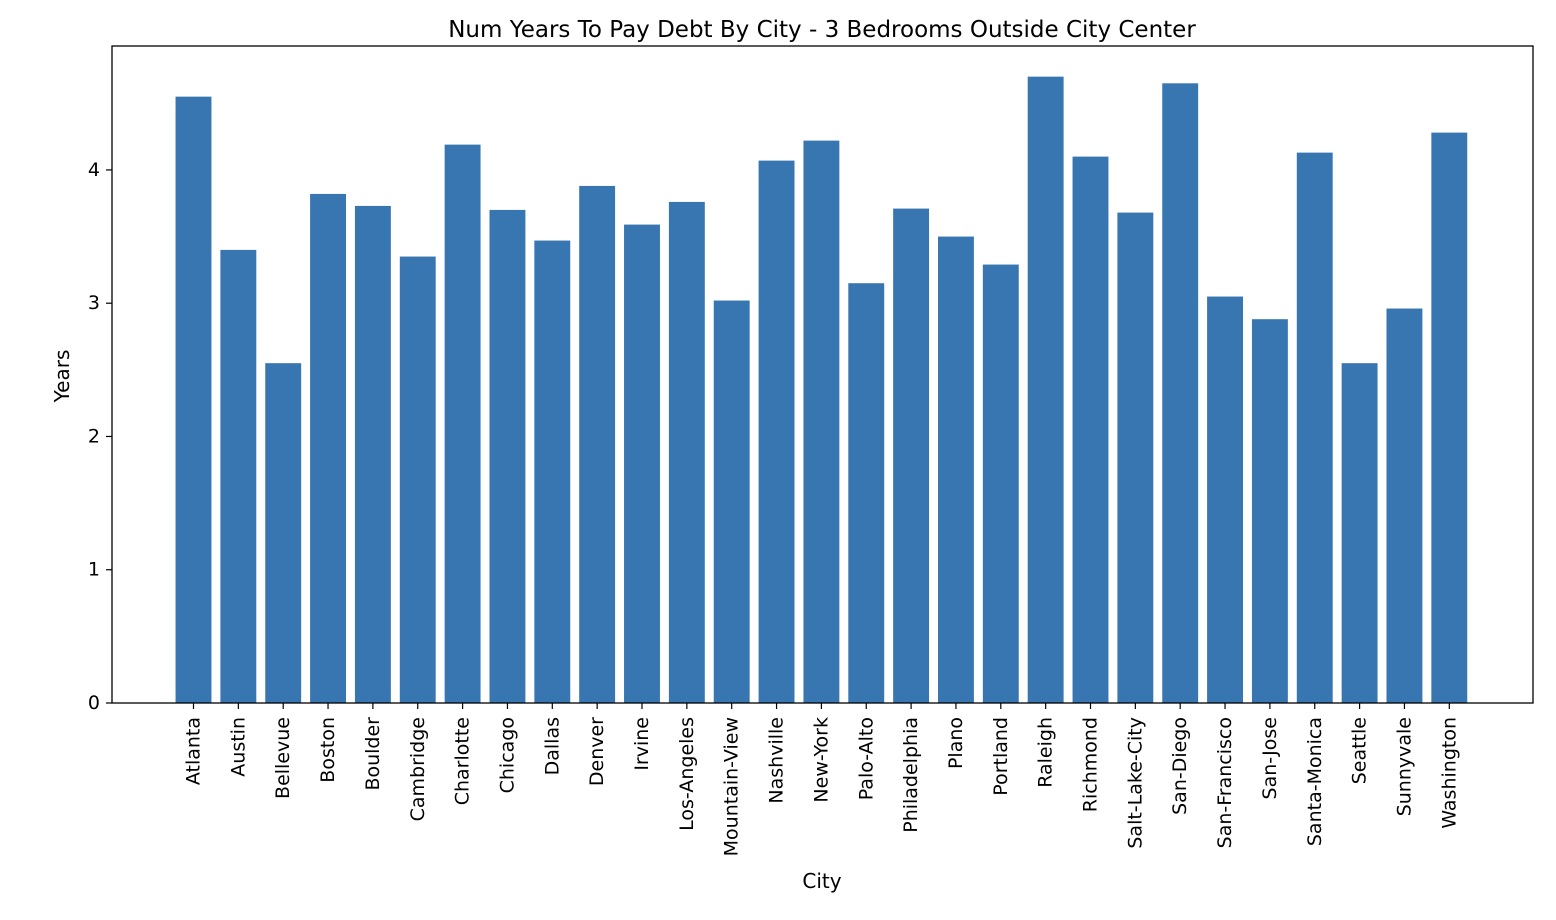 This screenshot has height=920, width=1556. What do you see at coordinates (1359, 533) in the screenshot?
I see `bar-seattle` at bounding box center [1359, 533].